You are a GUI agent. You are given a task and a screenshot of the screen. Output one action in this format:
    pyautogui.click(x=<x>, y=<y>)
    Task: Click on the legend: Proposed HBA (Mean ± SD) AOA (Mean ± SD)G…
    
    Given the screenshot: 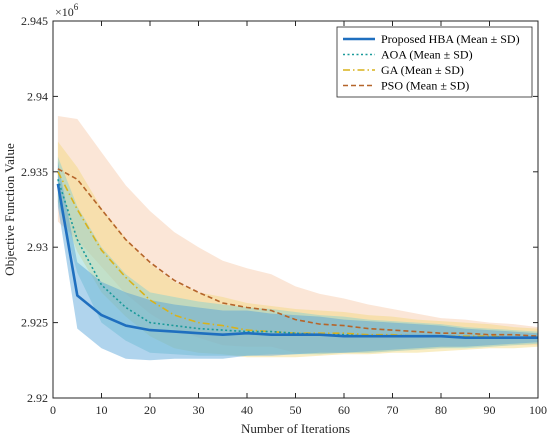 What is the action you would take?
    pyautogui.click(x=434, y=62)
    